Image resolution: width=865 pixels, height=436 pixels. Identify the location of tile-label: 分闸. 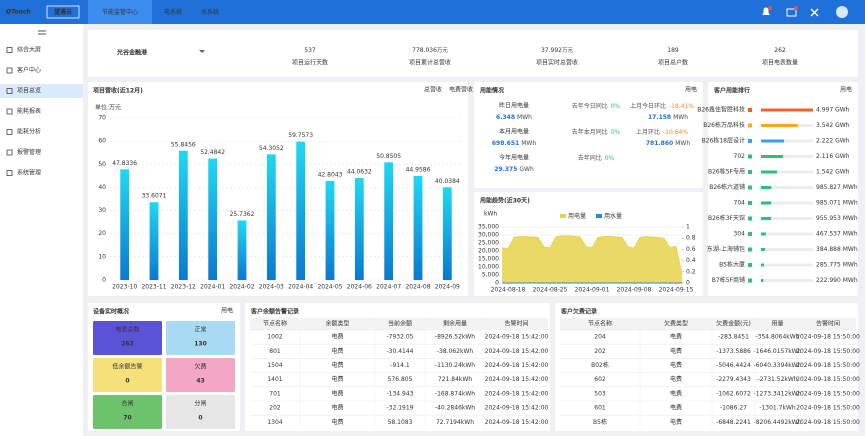
(200, 404).